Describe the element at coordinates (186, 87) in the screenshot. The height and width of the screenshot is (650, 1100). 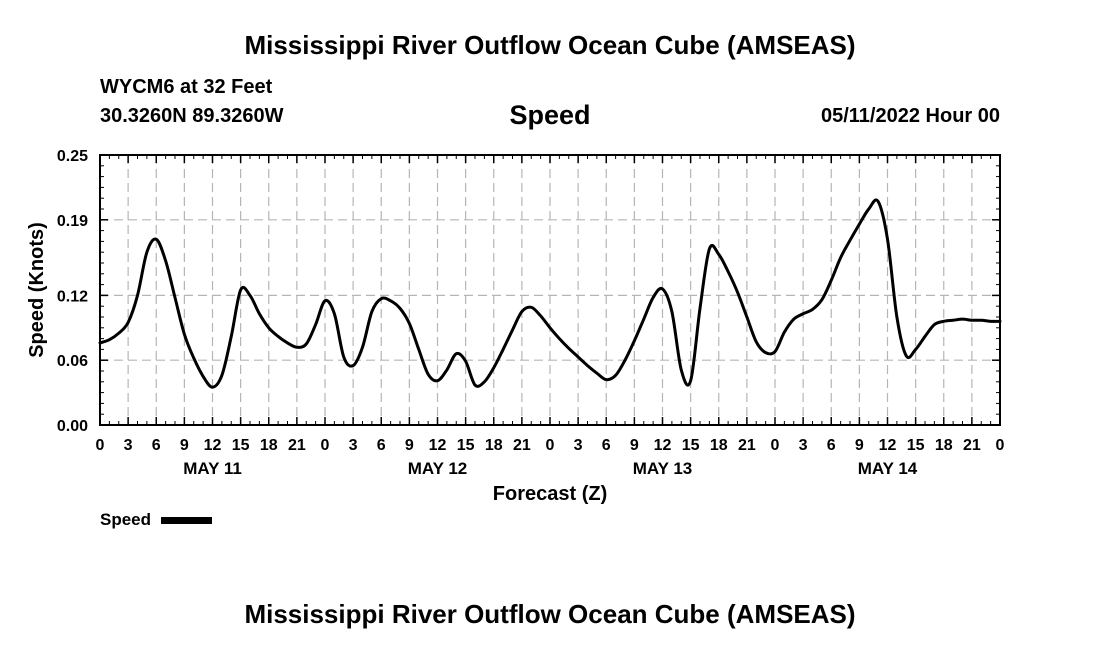
I see `station-label: WYCM6 at 32 Feet` at that location.